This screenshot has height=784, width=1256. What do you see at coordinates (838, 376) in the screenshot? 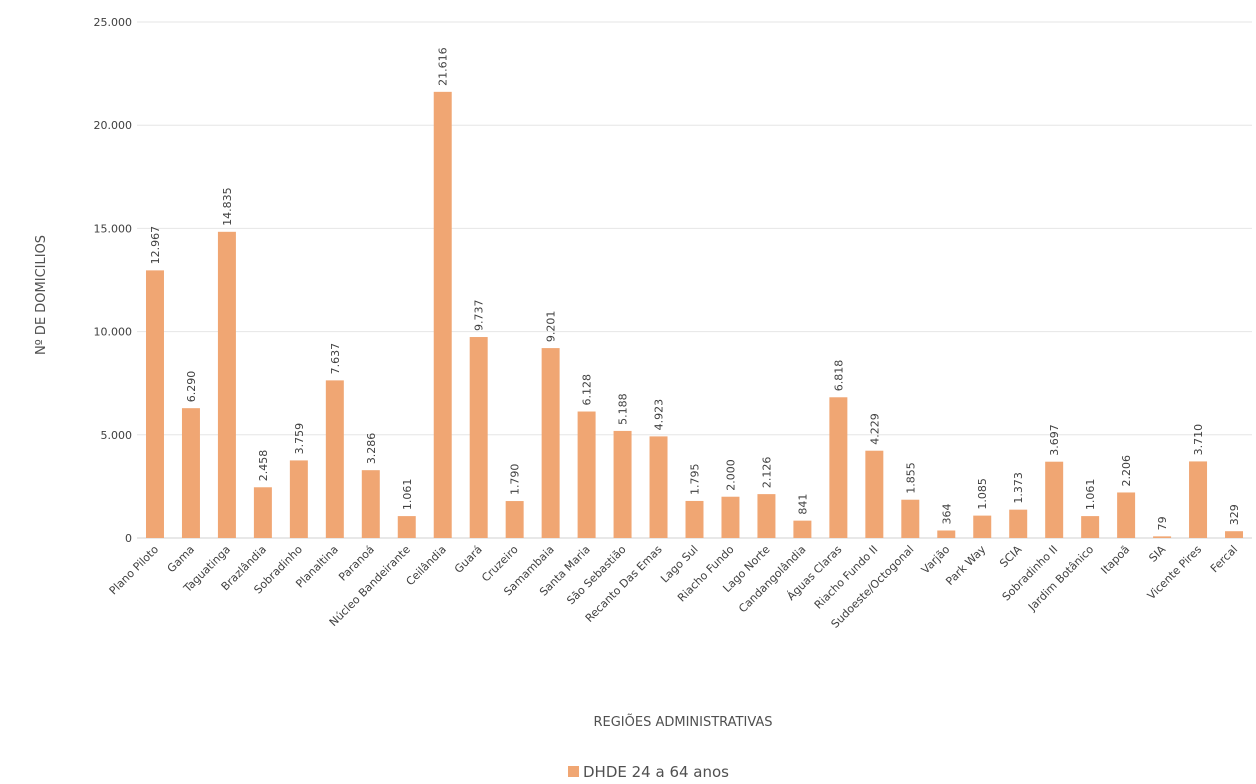
I see `data-label: 6.818` at bounding box center [838, 376].